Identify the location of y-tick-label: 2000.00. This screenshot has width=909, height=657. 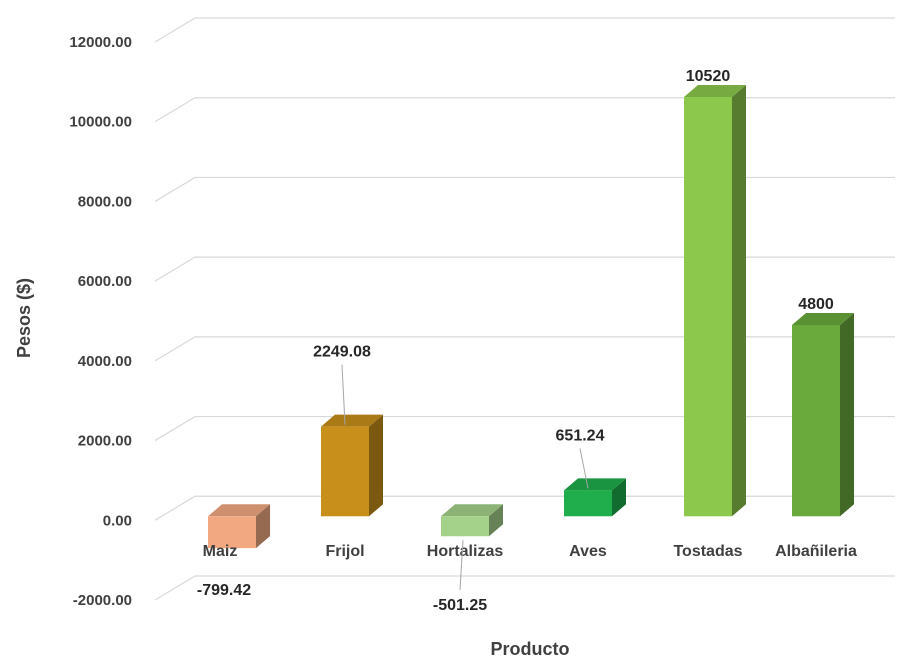
(105, 441).